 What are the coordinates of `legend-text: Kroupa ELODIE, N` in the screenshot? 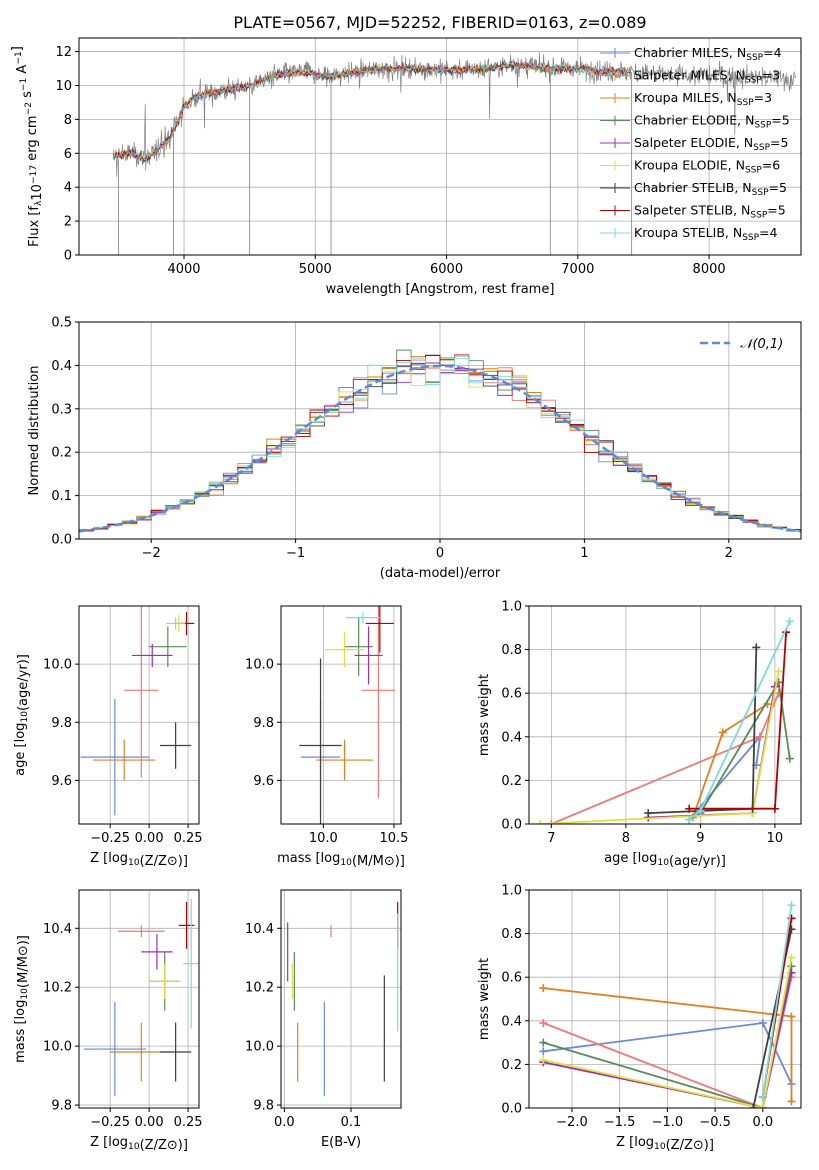 It's located at (689, 165).